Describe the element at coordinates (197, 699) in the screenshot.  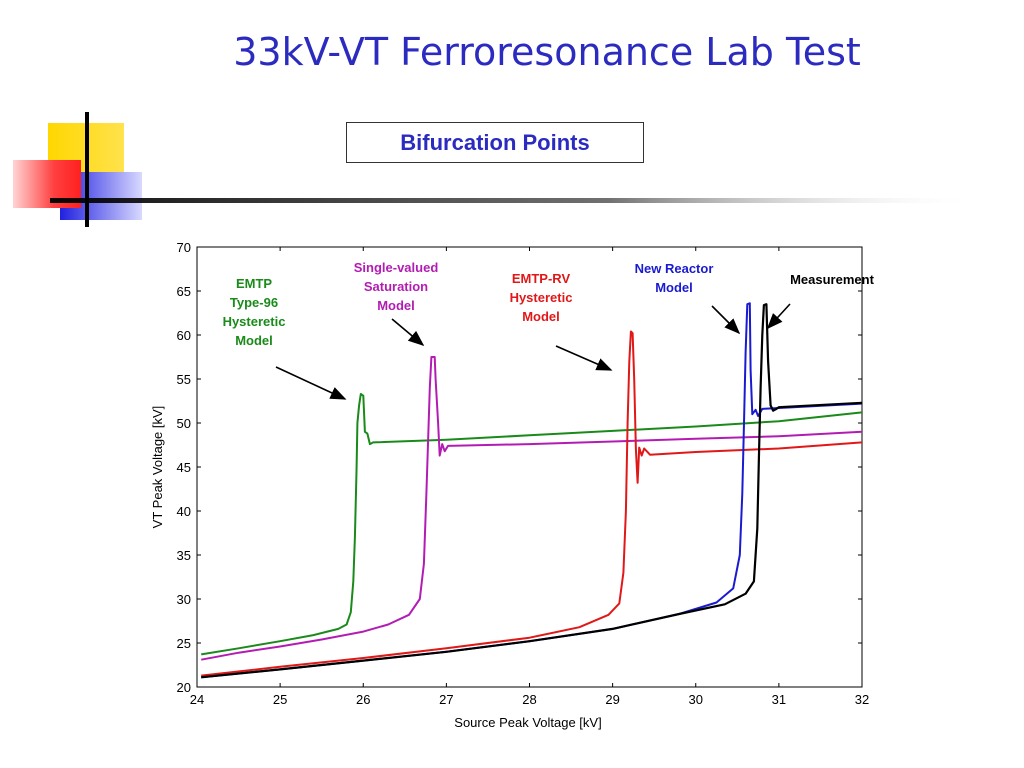
I see `x-tick-label: 24` at that location.